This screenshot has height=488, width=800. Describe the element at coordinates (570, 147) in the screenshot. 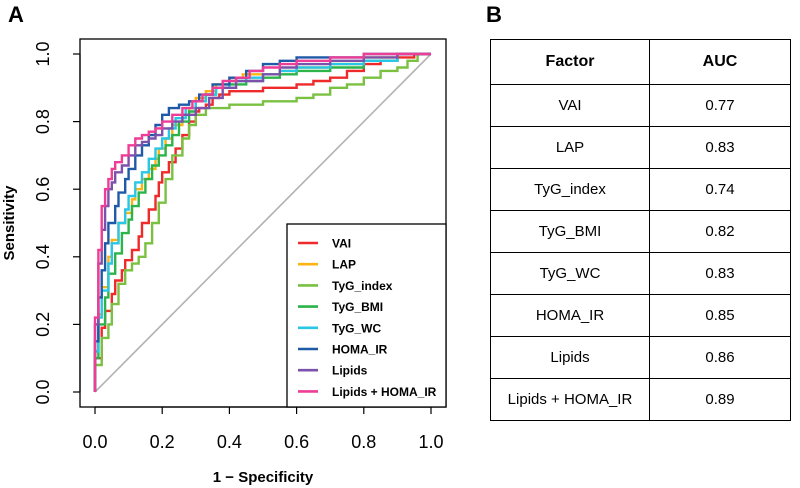

I see `factor-cell: LAP` at that location.